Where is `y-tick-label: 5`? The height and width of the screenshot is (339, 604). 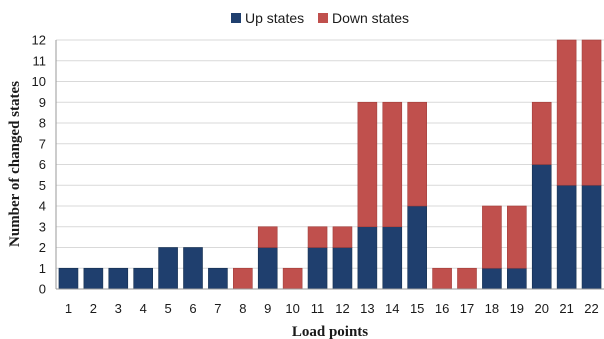 y-tick-label: 5 is located at coordinates (42, 185).